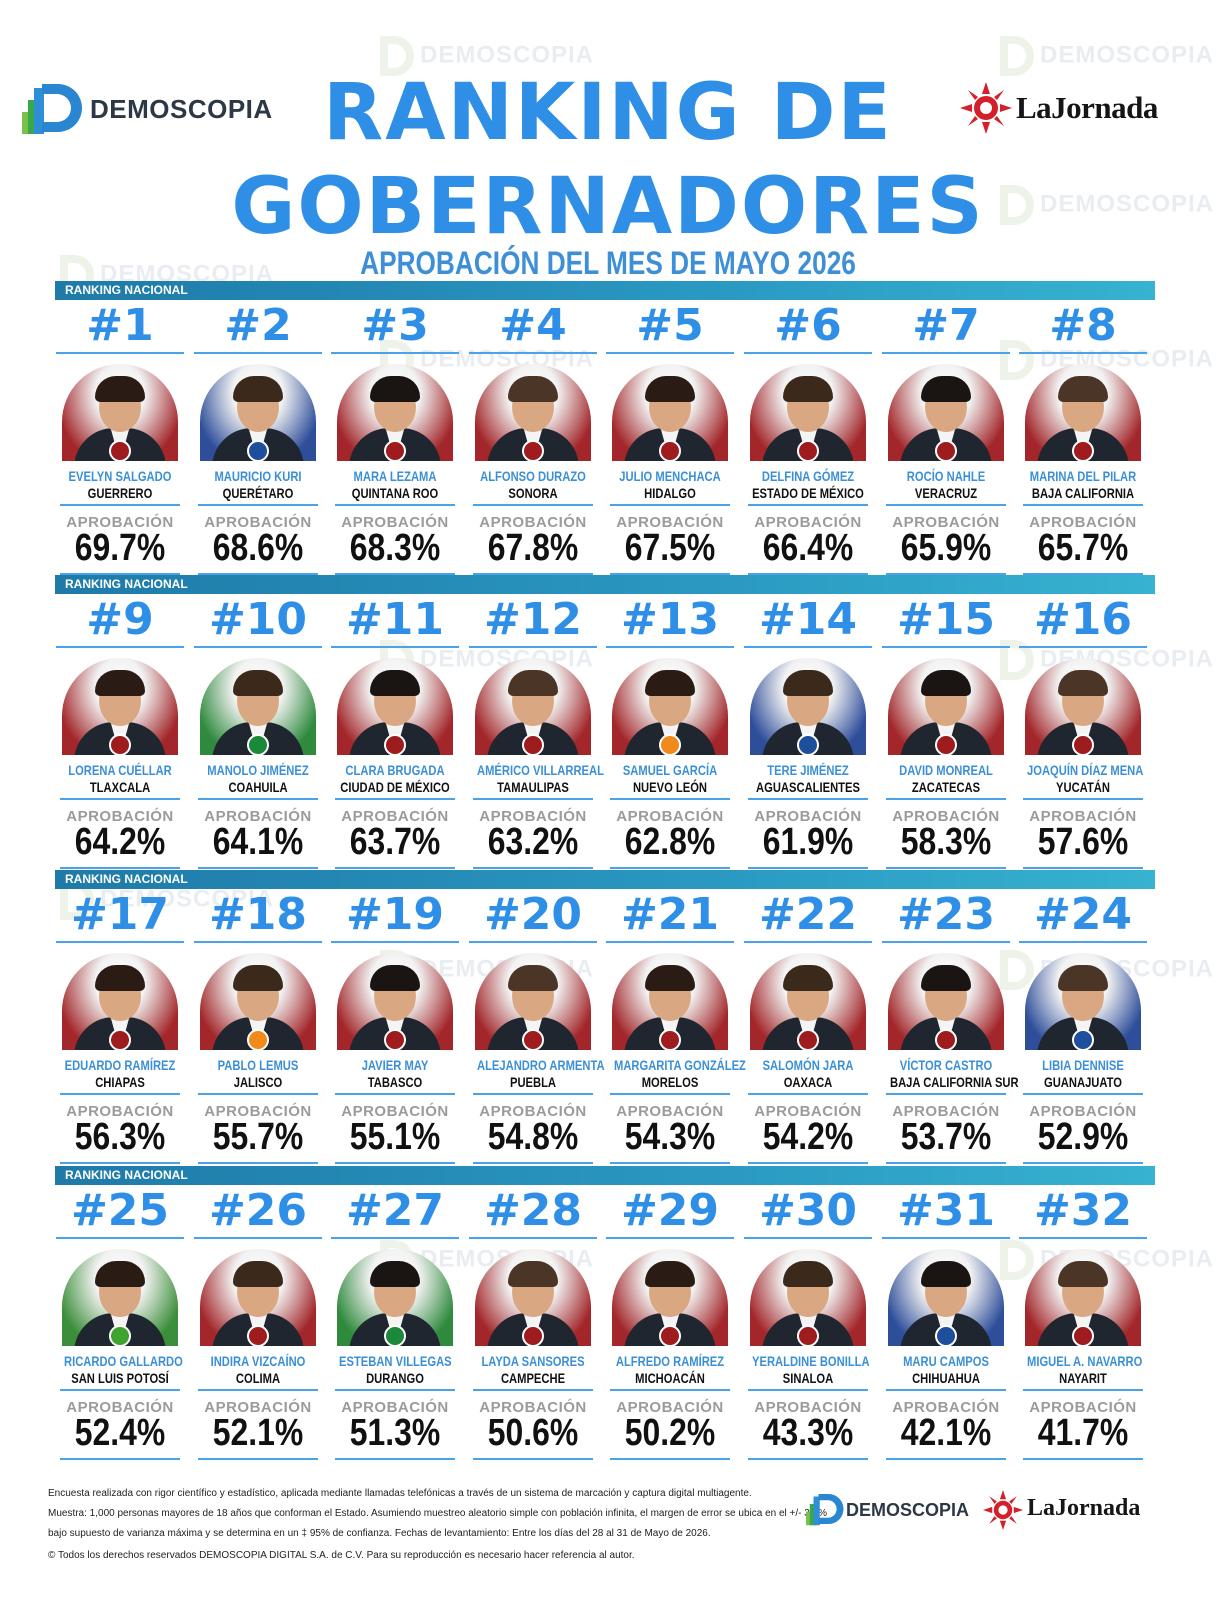 Image resolution: width=1216 pixels, height=1600 pixels. I want to click on governor-name: AMÉRICO VILLARREAL, so click(540, 770).